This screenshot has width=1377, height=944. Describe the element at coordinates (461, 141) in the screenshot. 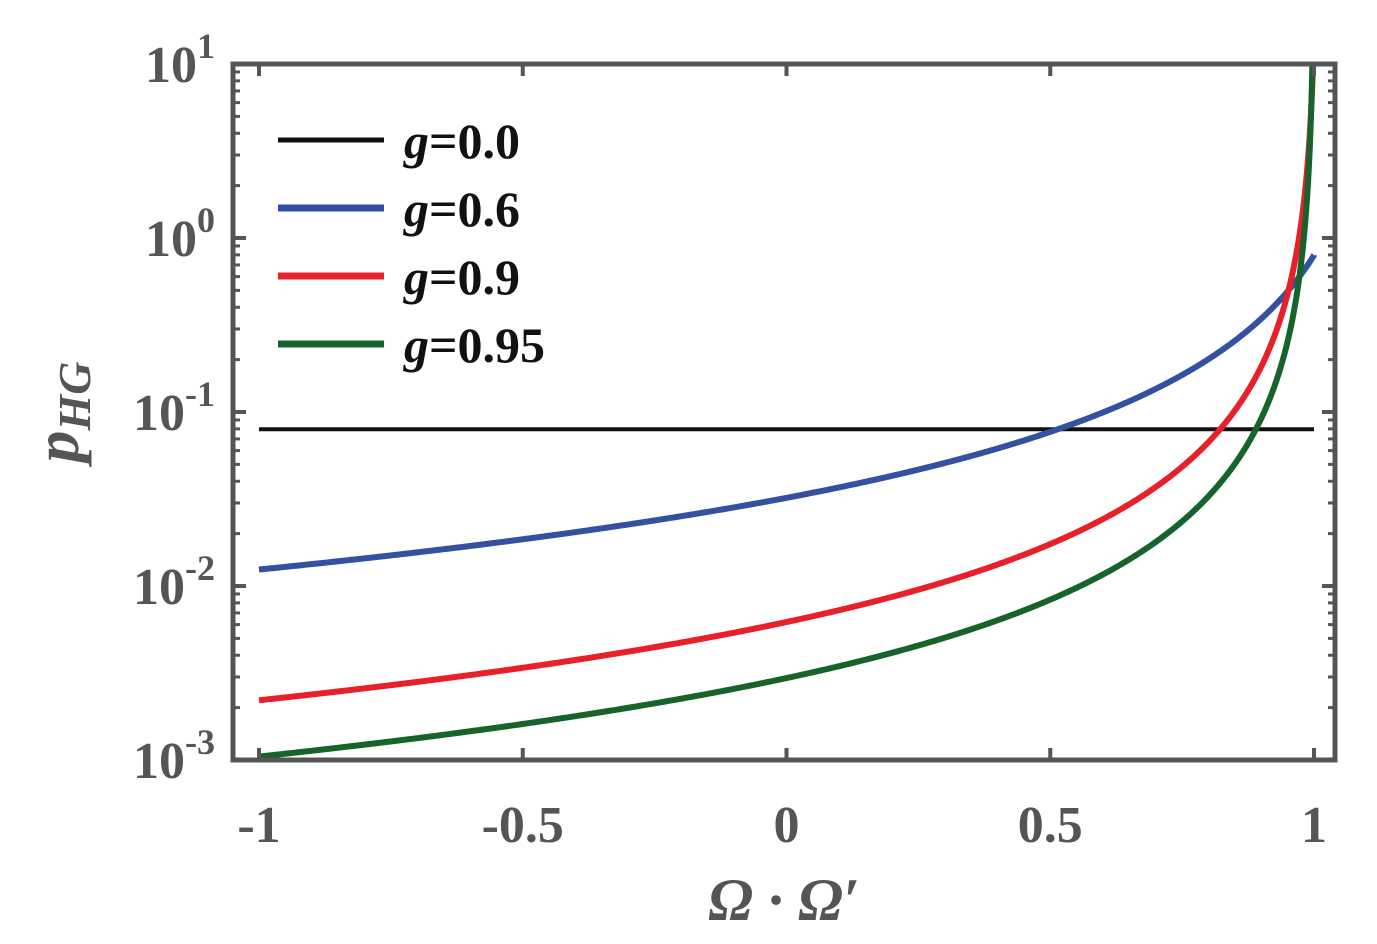

I see `legend-label-0: g=0.0` at that location.